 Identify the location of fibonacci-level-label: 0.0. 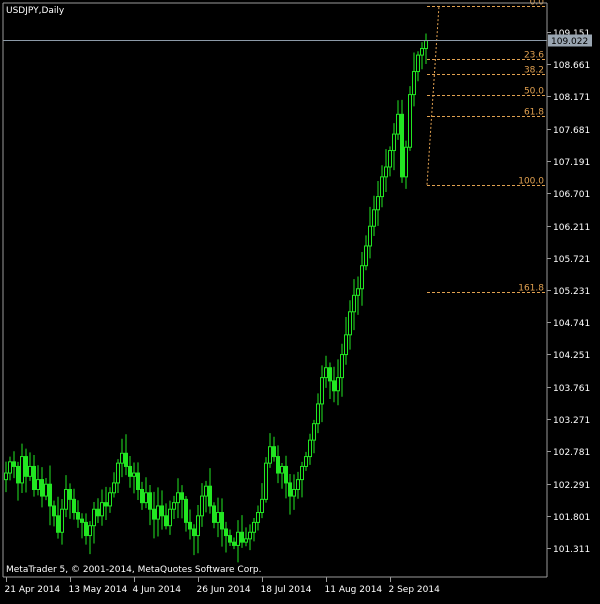
(537, 4).